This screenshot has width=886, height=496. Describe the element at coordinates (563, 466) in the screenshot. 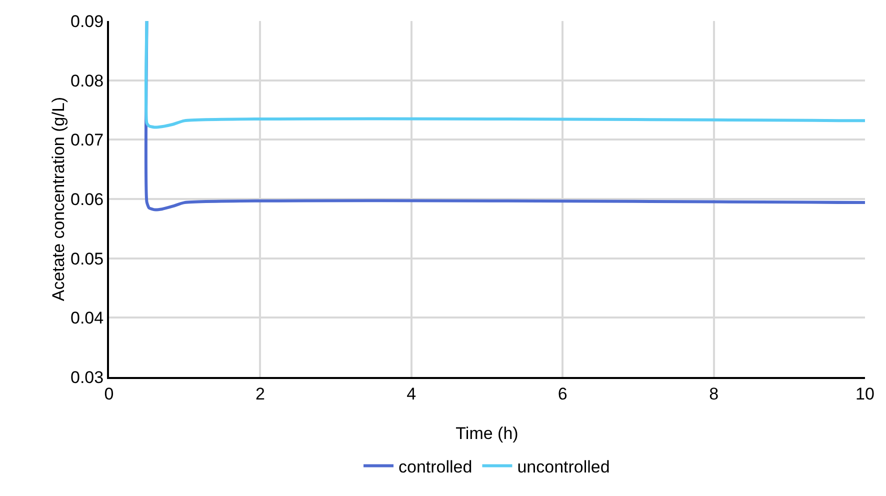

I see `legend-label: uncontrolled` at that location.